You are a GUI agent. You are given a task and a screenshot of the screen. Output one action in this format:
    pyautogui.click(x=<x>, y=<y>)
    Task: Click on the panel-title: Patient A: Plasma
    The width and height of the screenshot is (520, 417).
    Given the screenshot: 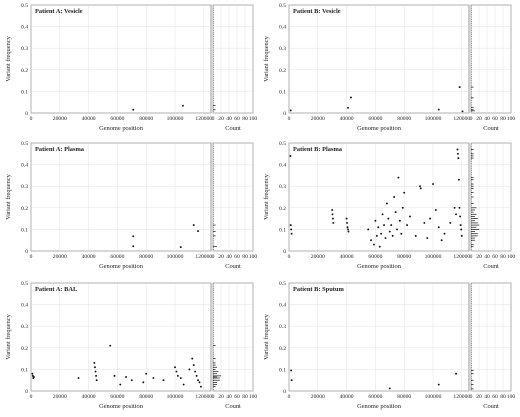 What is the action you would take?
    pyautogui.click(x=60, y=149)
    